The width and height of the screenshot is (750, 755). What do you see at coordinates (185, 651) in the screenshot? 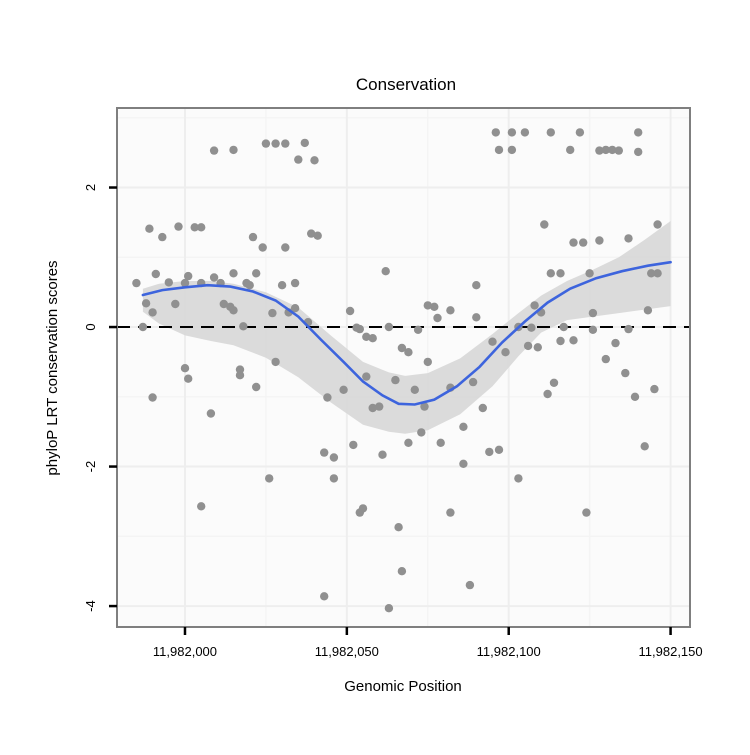
I see `x-tick-label: 11,982,000` at bounding box center [185, 651].